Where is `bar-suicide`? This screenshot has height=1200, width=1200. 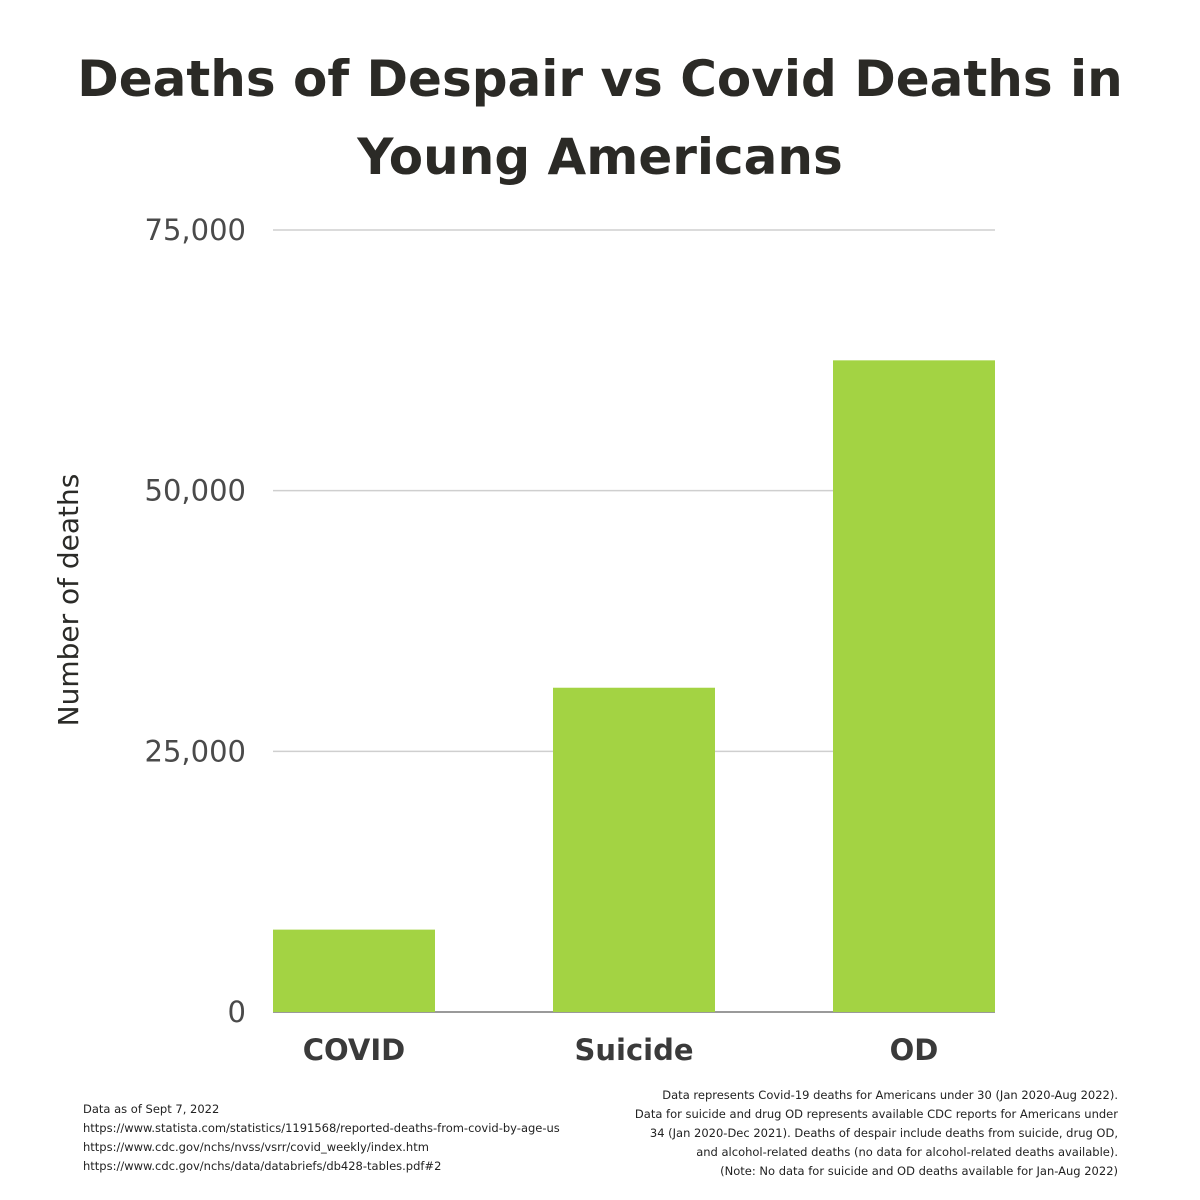
bar-suicide is located at coordinates (634, 849).